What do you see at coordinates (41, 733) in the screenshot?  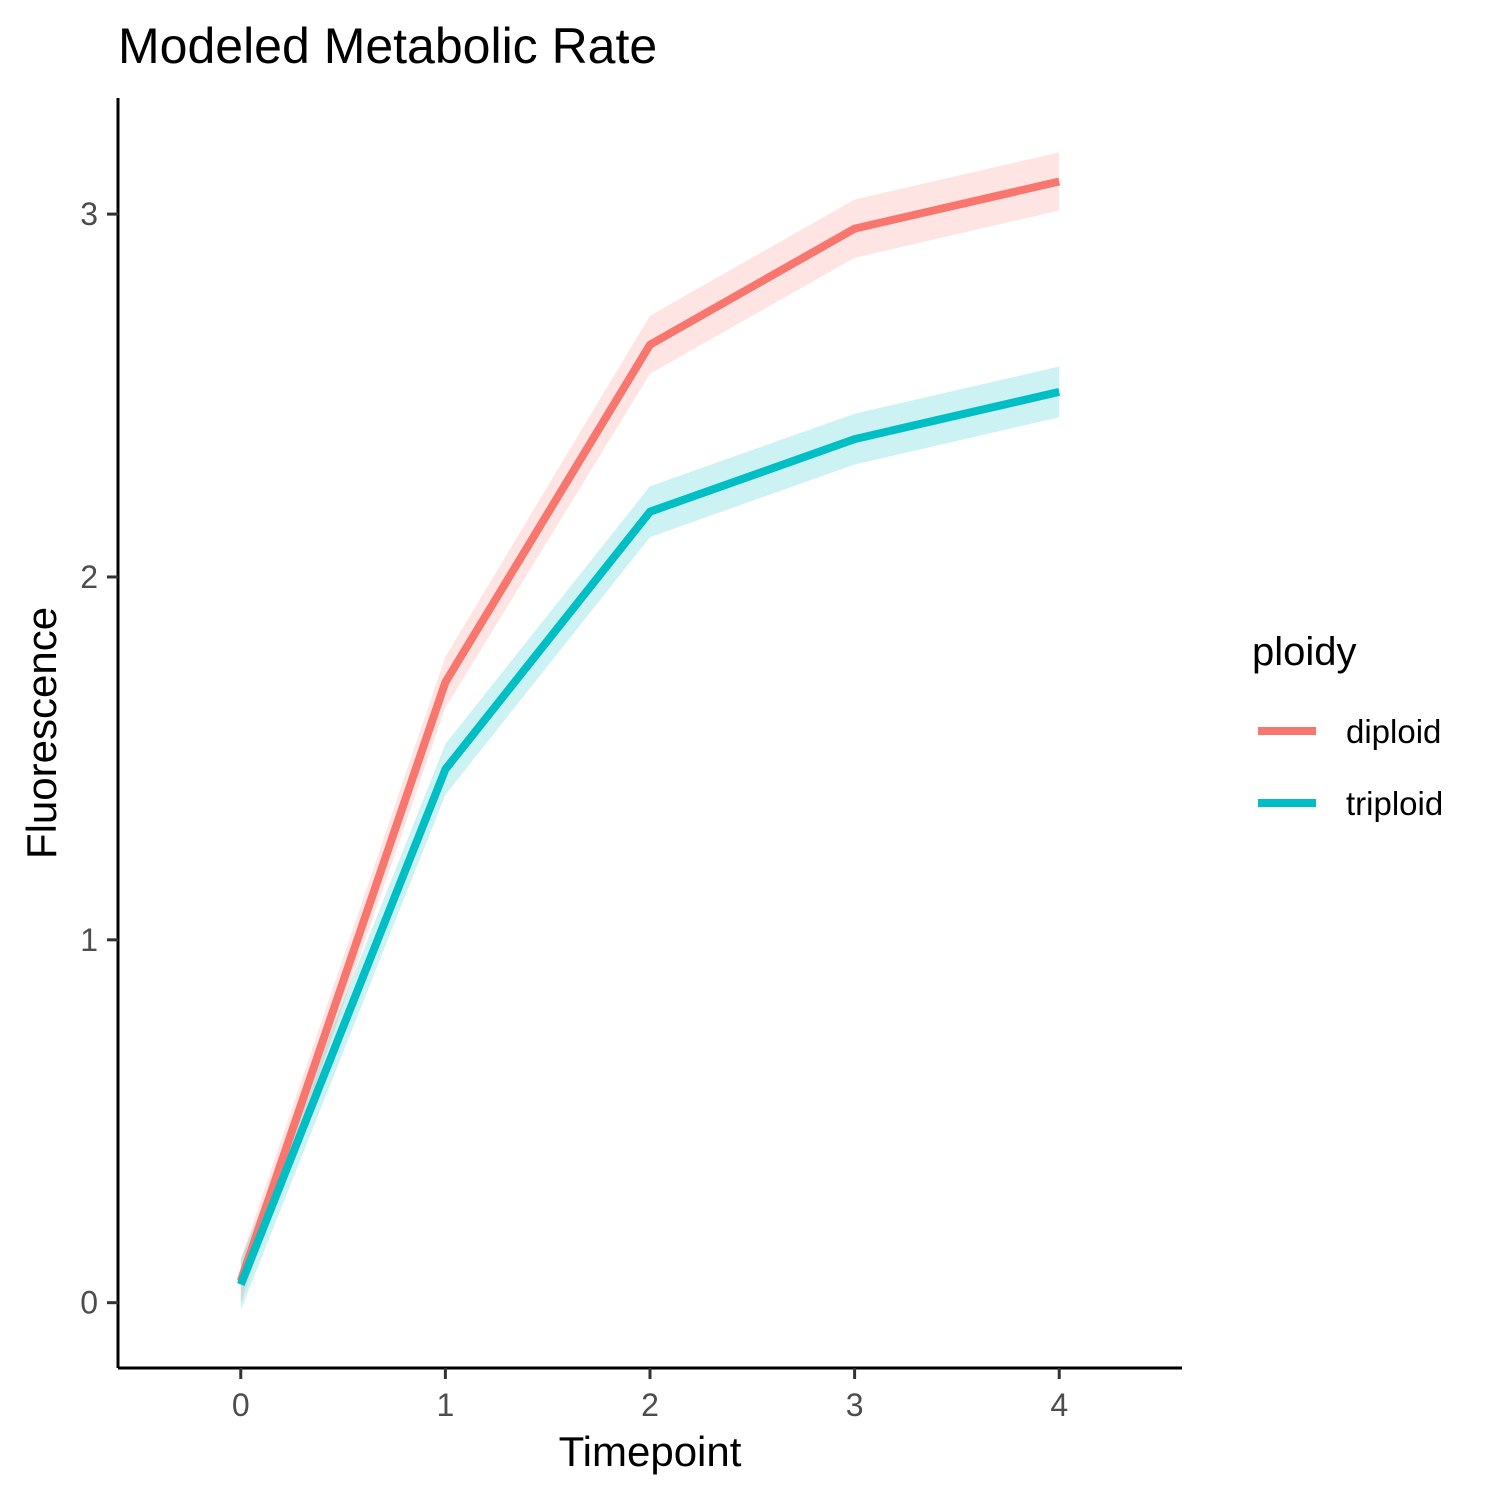 I see `y-axis-title: Fluorescence` at bounding box center [41, 733].